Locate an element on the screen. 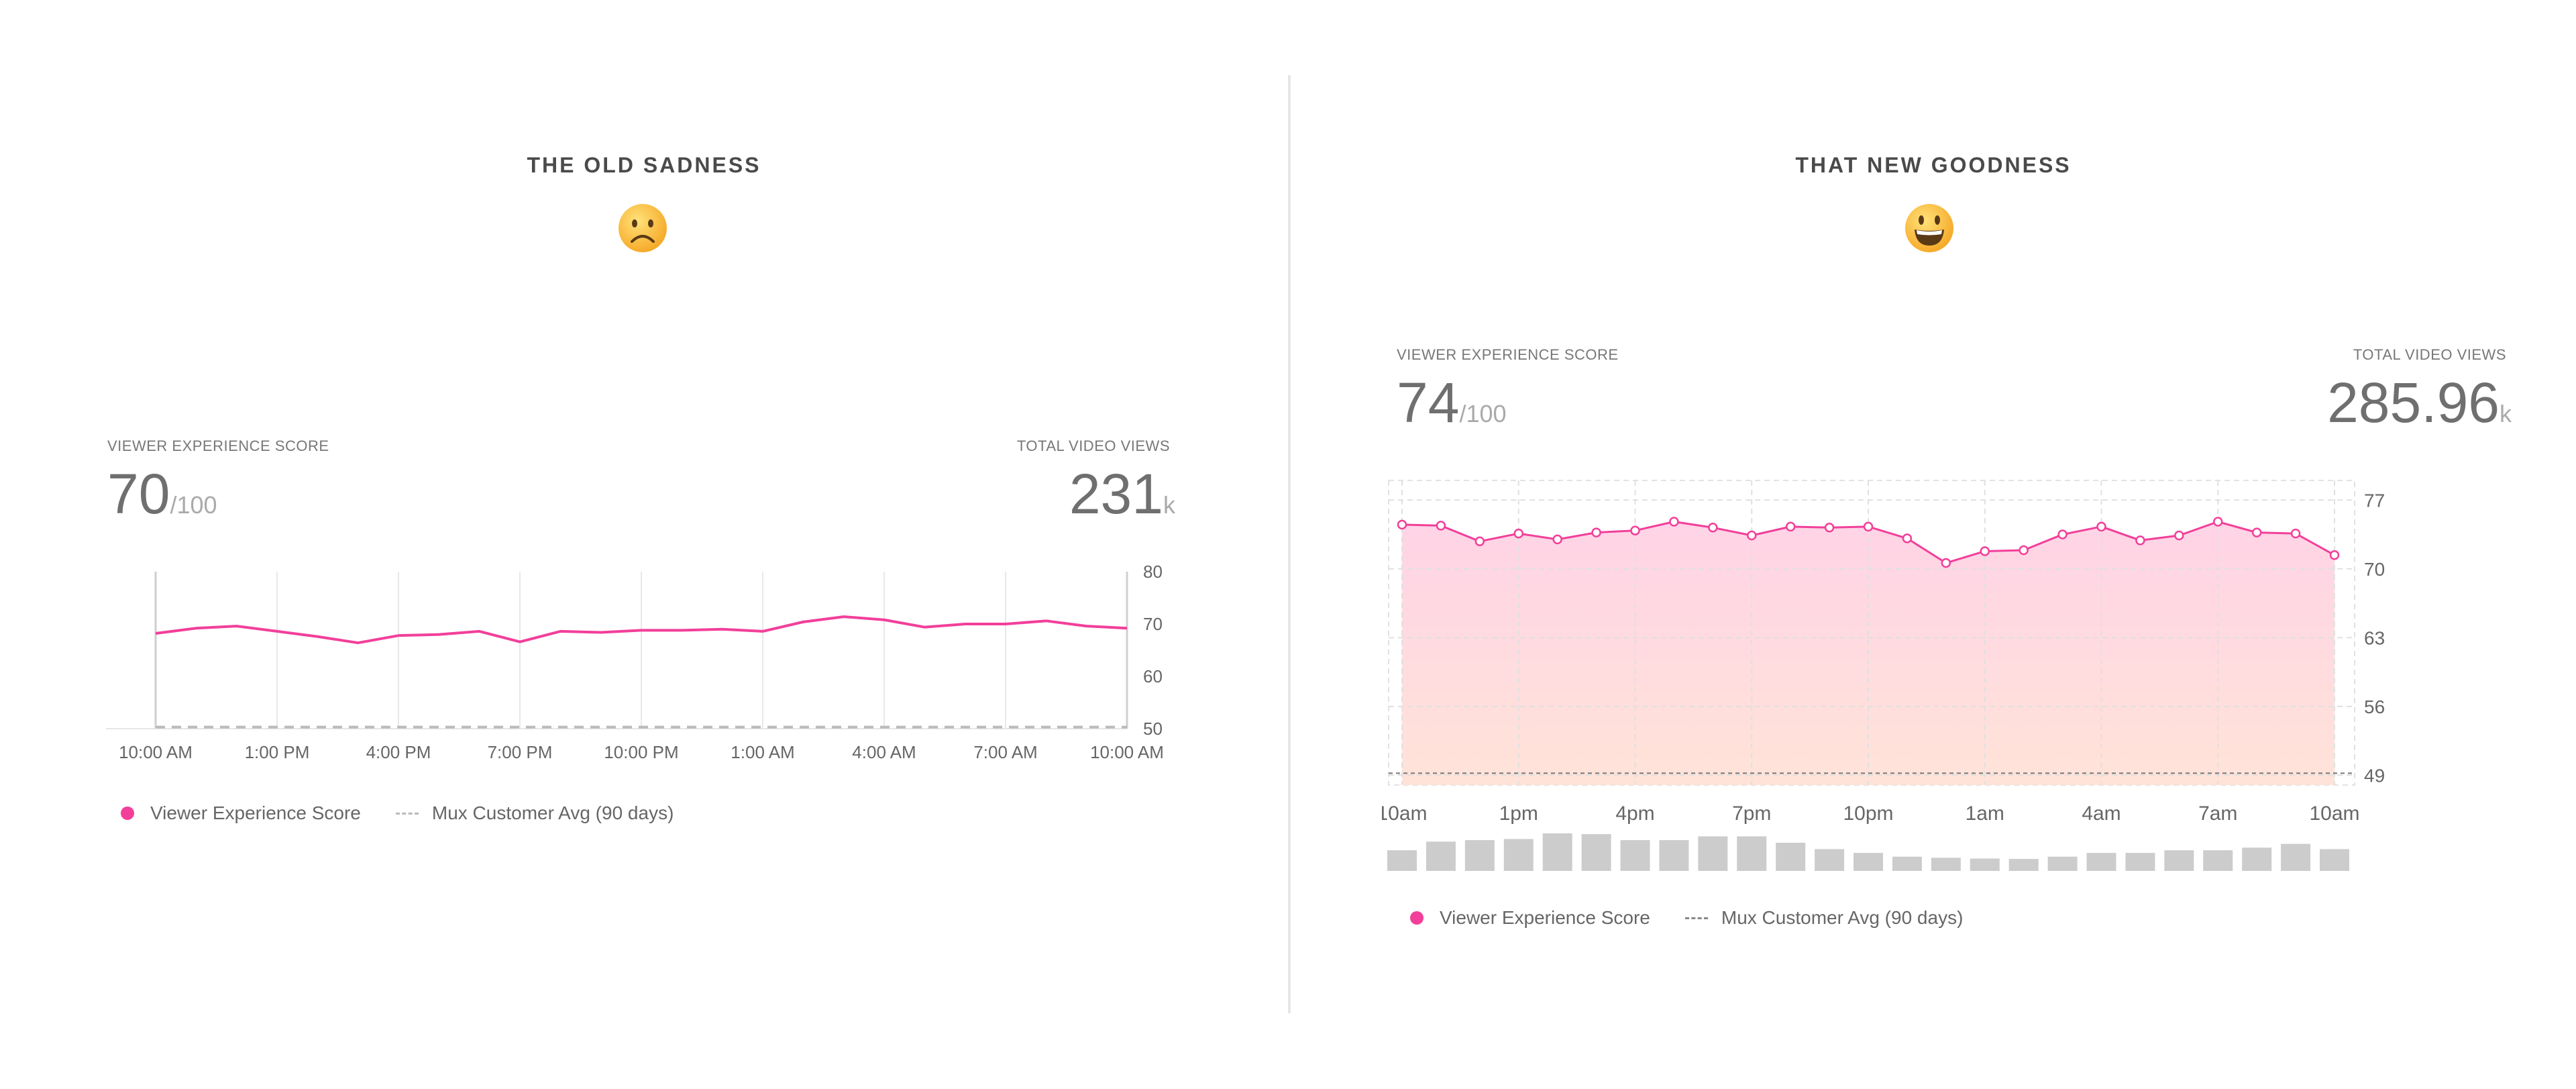 This screenshot has width=2576, height=1089. y-tick-label: 63 is located at coordinates (2374, 638).